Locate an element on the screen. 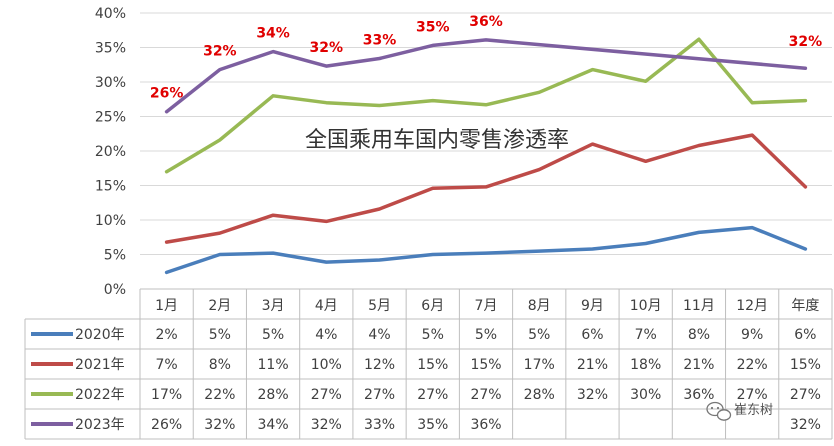  table-cell: 10% is located at coordinates (326, 365).